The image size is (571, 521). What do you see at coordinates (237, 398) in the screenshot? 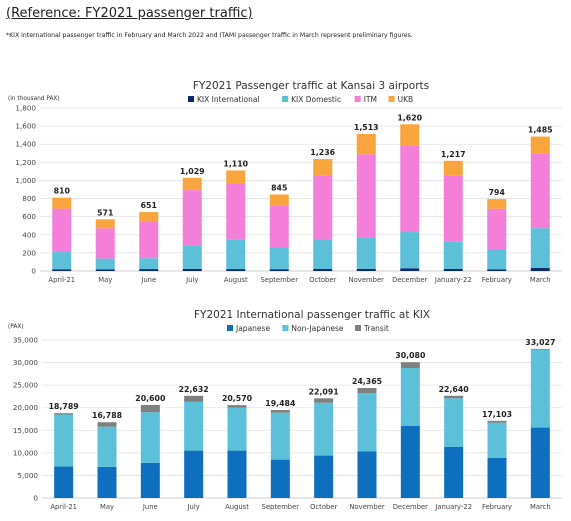
I see `total-data-label: 20,570` at bounding box center [237, 398].